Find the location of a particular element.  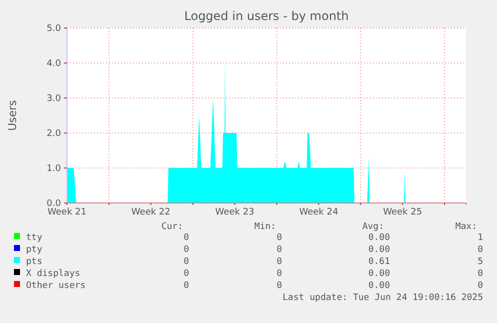

x-tick-label: Week 23 is located at coordinates (234, 212).